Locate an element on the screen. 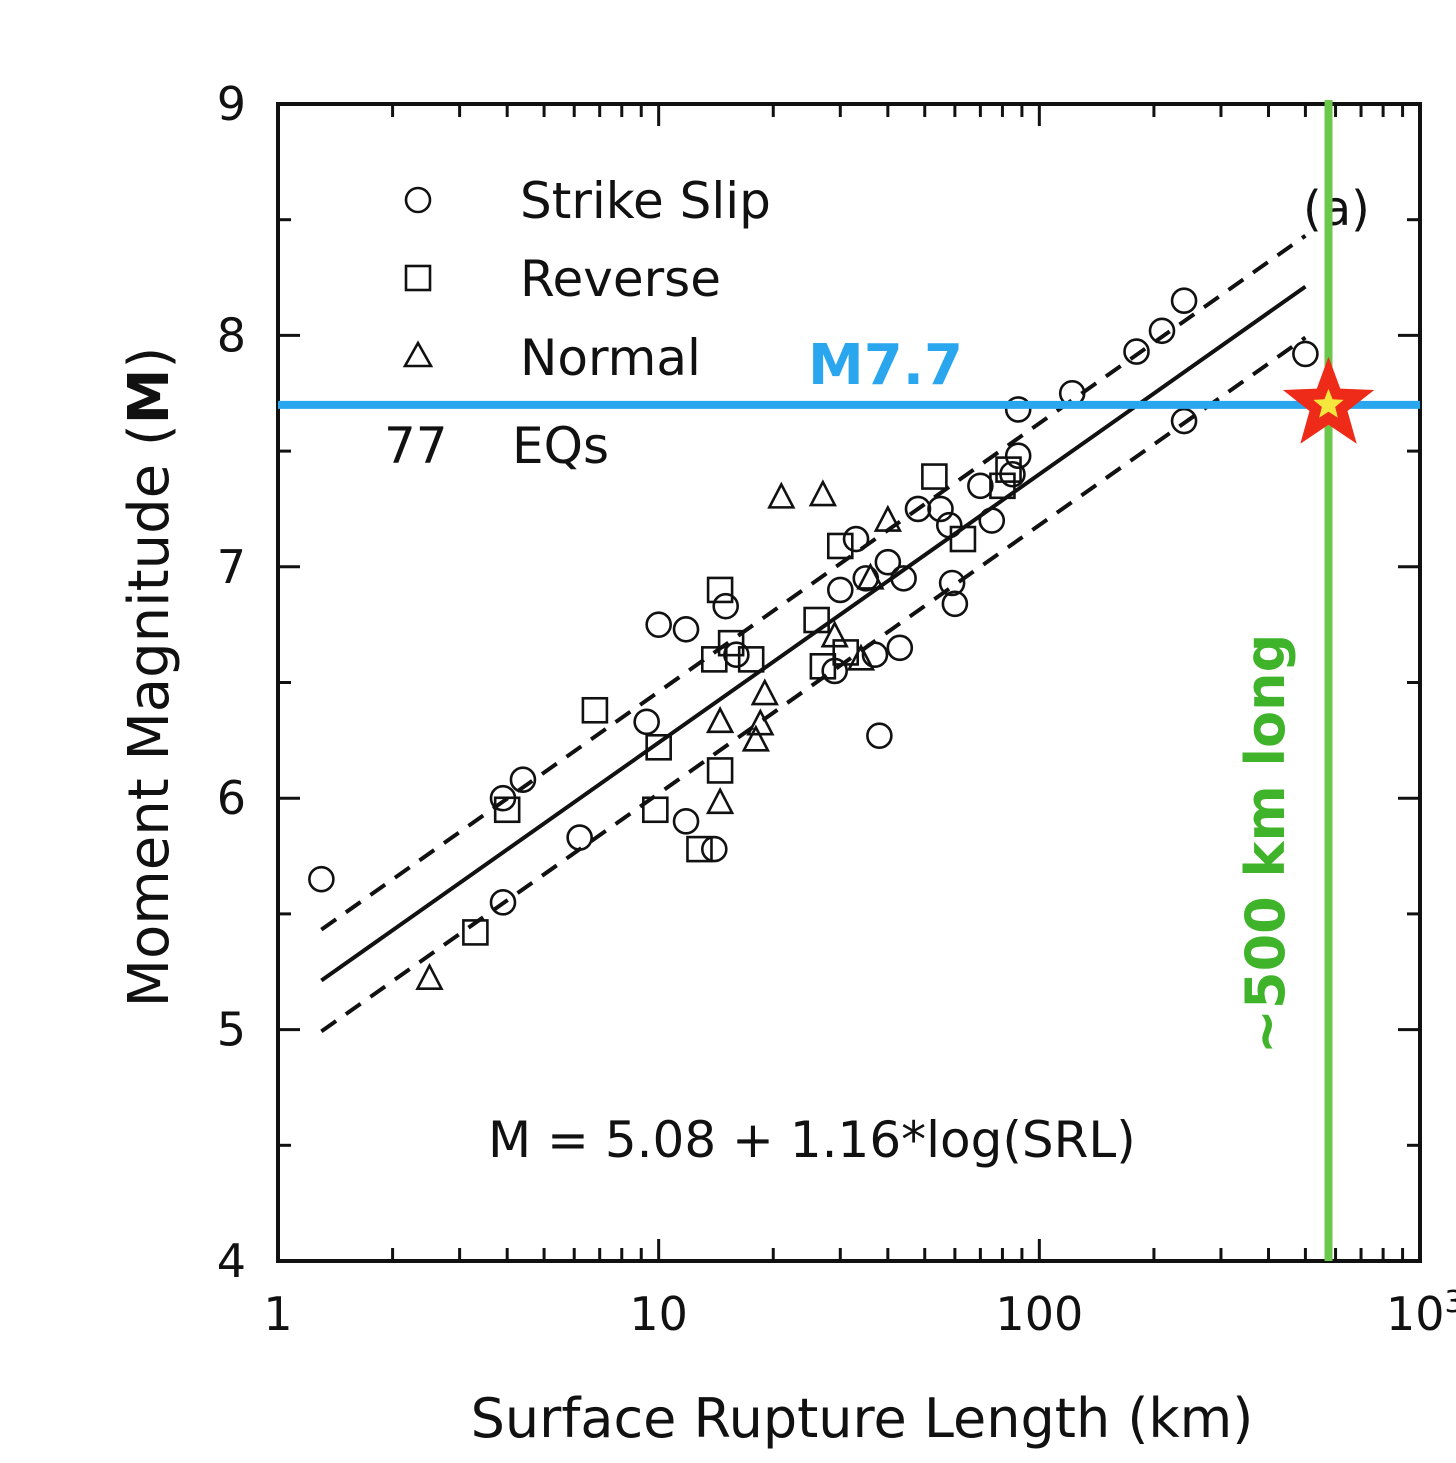 The image size is (1456, 1463). legend-label-strike-slip: Strike Slip is located at coordinates (645, 201).